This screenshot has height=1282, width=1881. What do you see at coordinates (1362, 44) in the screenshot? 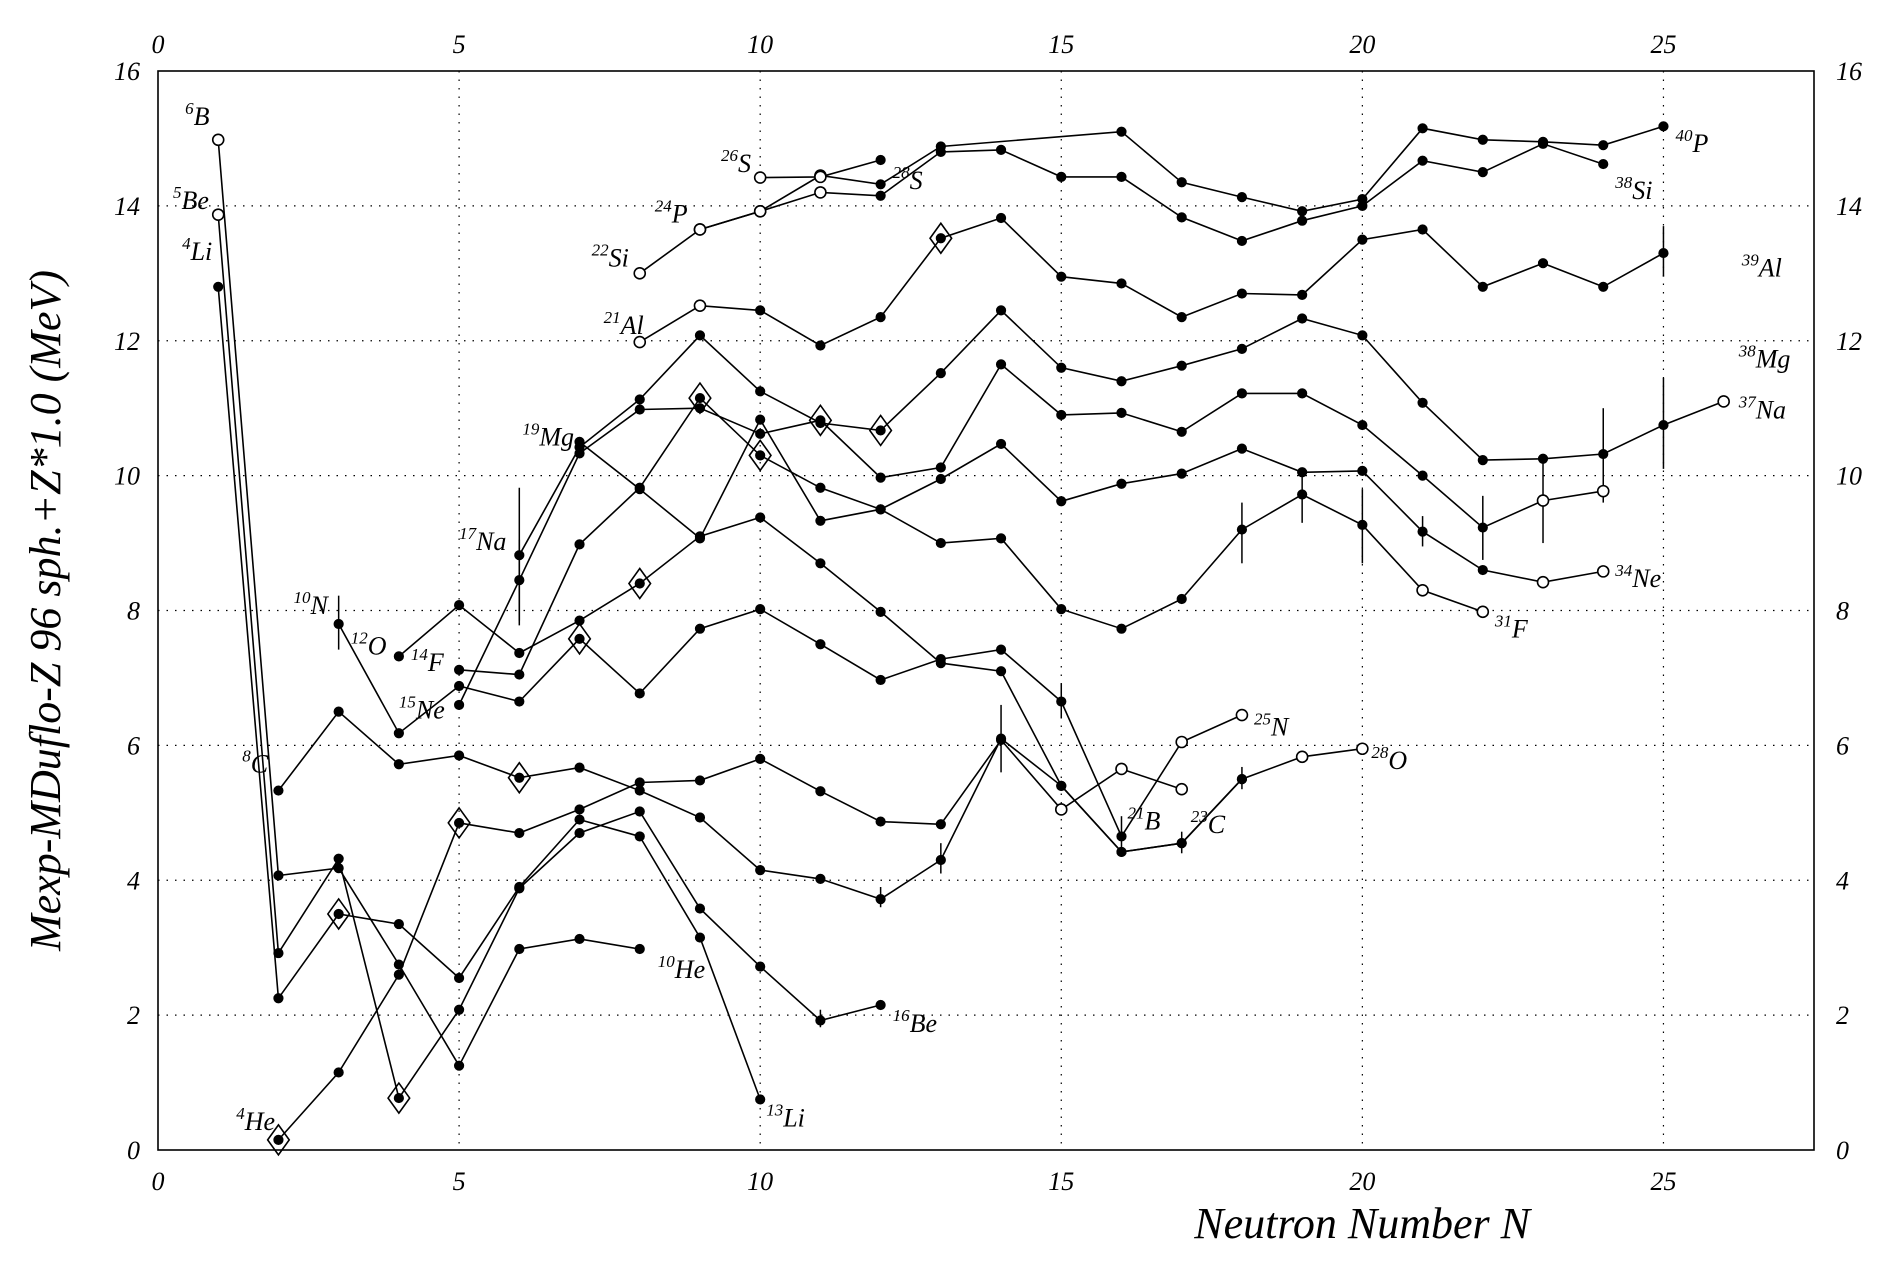
I see `x-tick-label-top: 20` at bounding box center [1362, 44].